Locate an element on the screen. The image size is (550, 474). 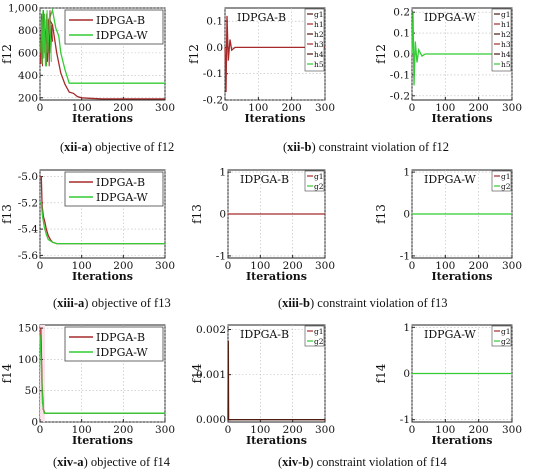
legend-label: h5 is located at coordinates (319, 64).